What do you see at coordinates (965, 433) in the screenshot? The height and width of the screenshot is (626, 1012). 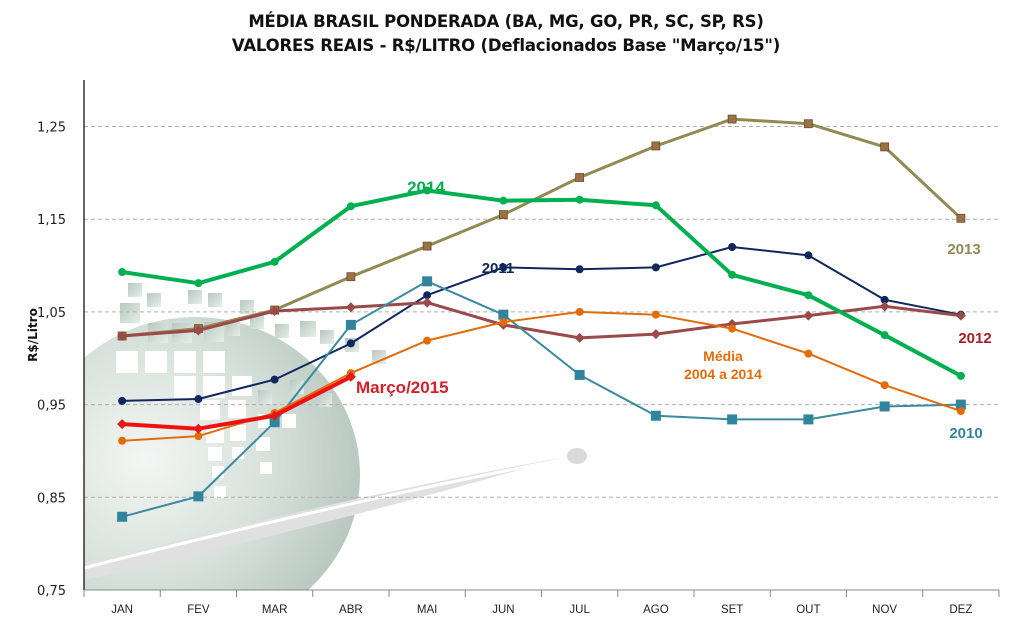 I see `series-label-2010: 2010` at bounding box center [965, 433].